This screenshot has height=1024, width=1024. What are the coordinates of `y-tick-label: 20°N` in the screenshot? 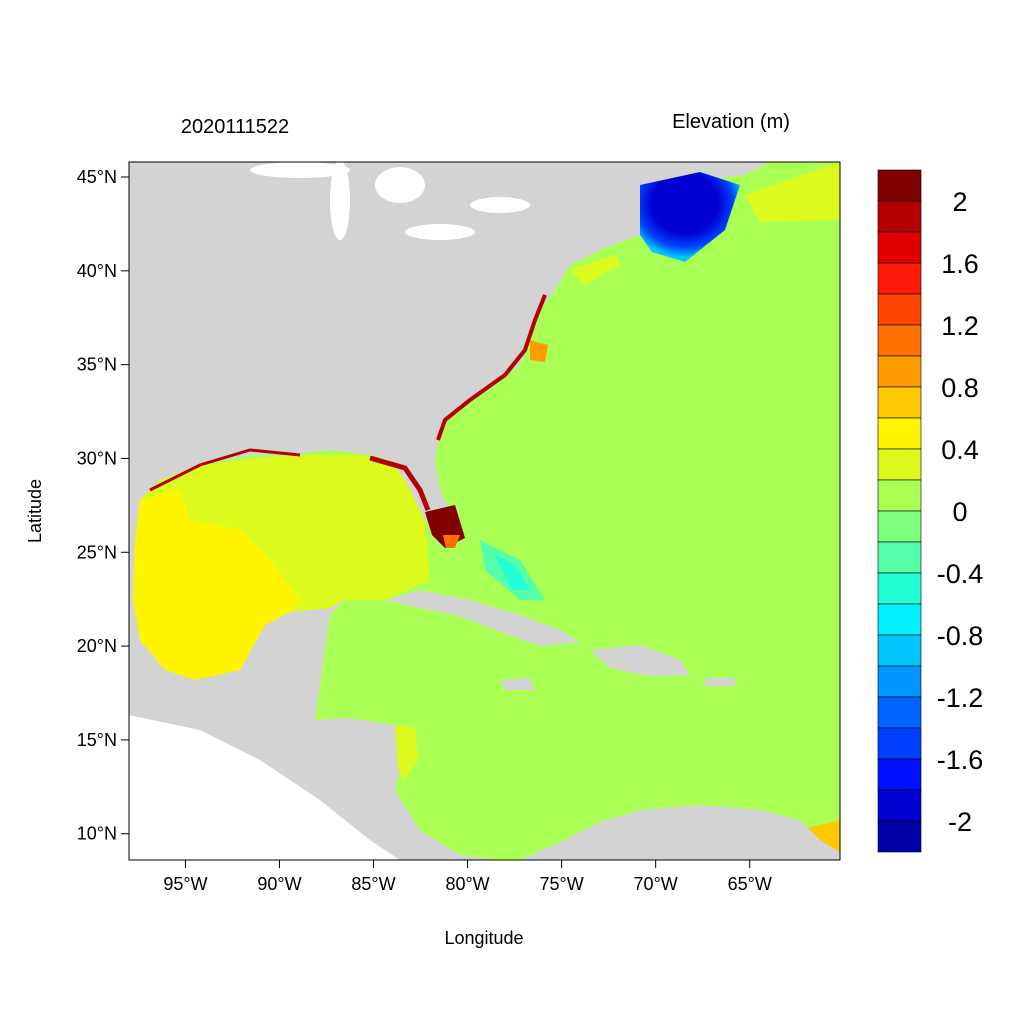 It's located at (97, 646).